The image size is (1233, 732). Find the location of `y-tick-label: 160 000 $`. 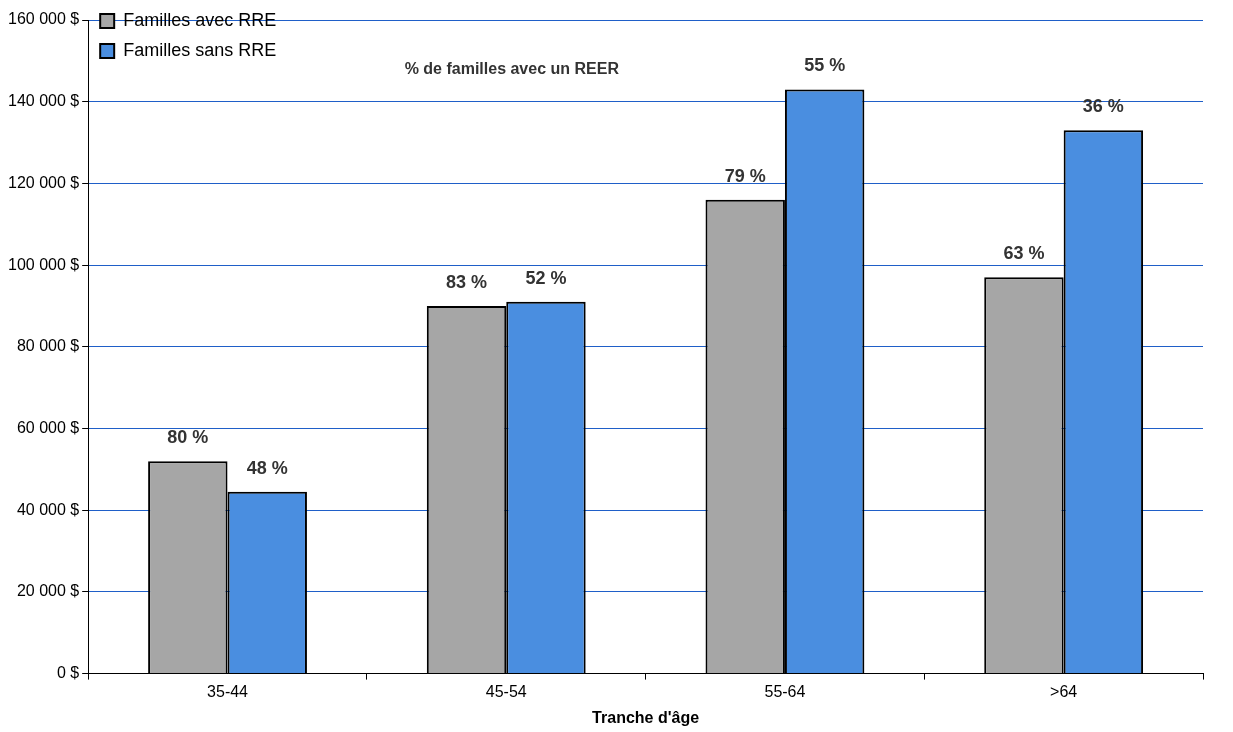

y-tick-label: 160 000 $ is located at coordinates (43, 19).